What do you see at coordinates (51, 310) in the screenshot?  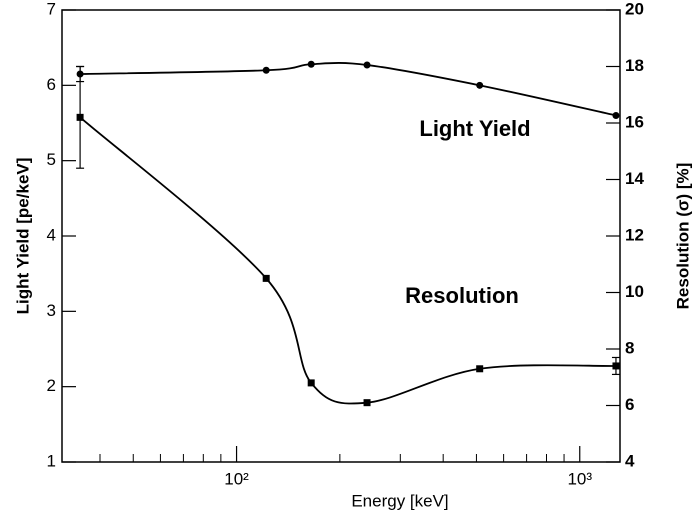 I see `y-tick-label: 3` at bounding box center [51, 310].